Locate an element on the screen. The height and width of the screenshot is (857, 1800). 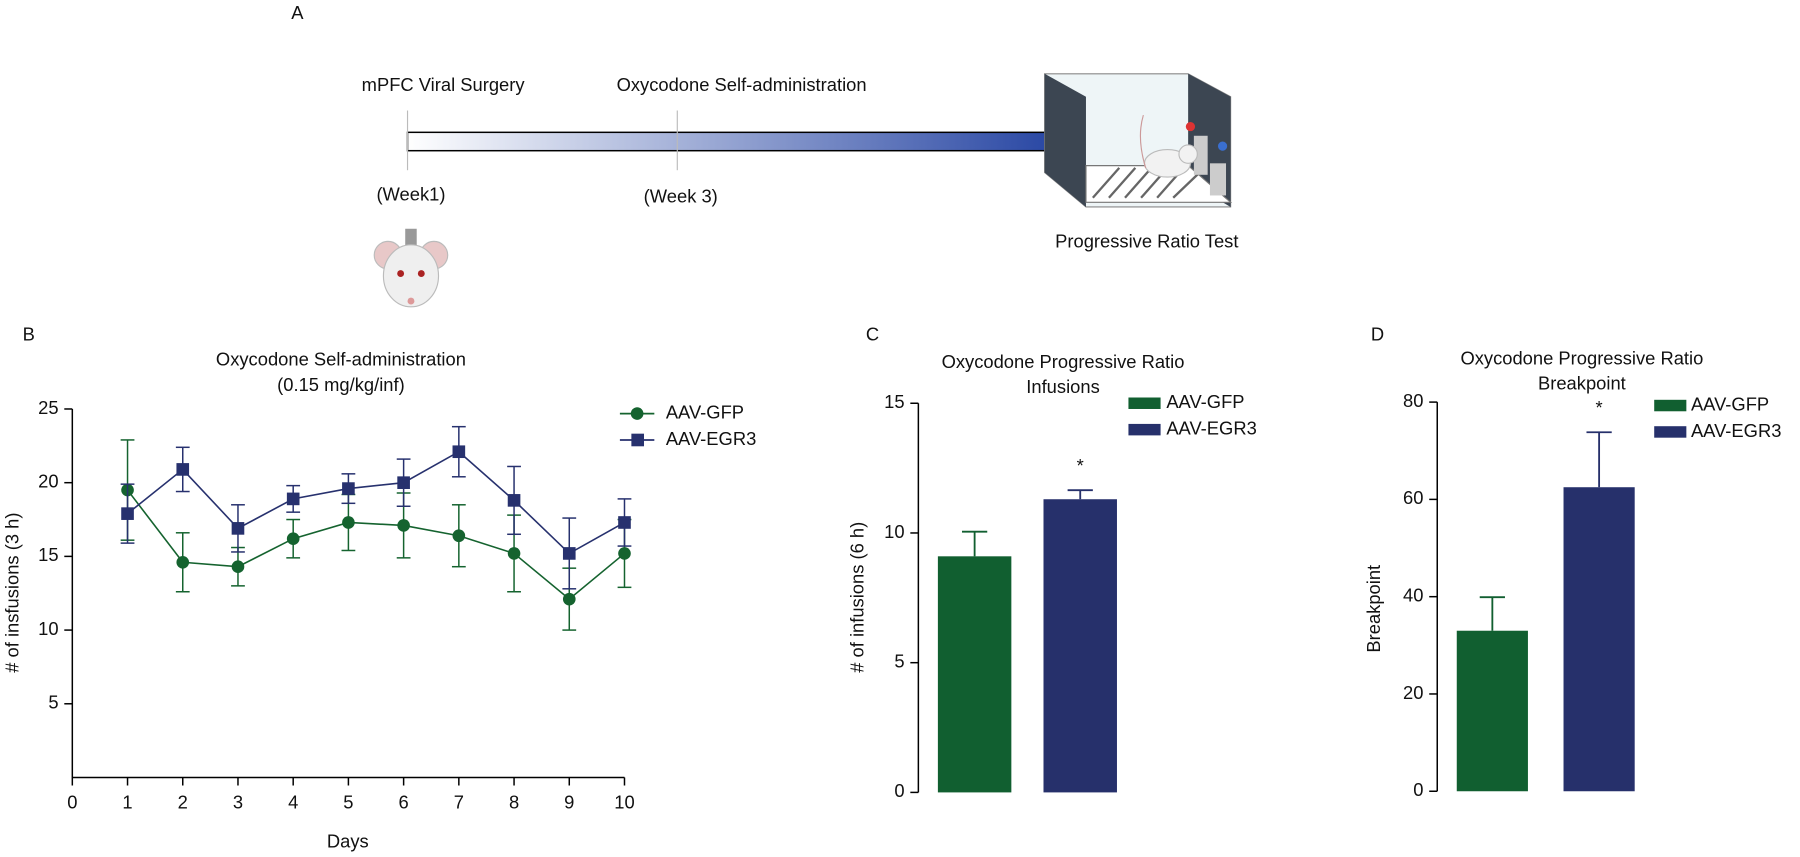
x-tick-label: 1 is located at coordinates (127, 802).